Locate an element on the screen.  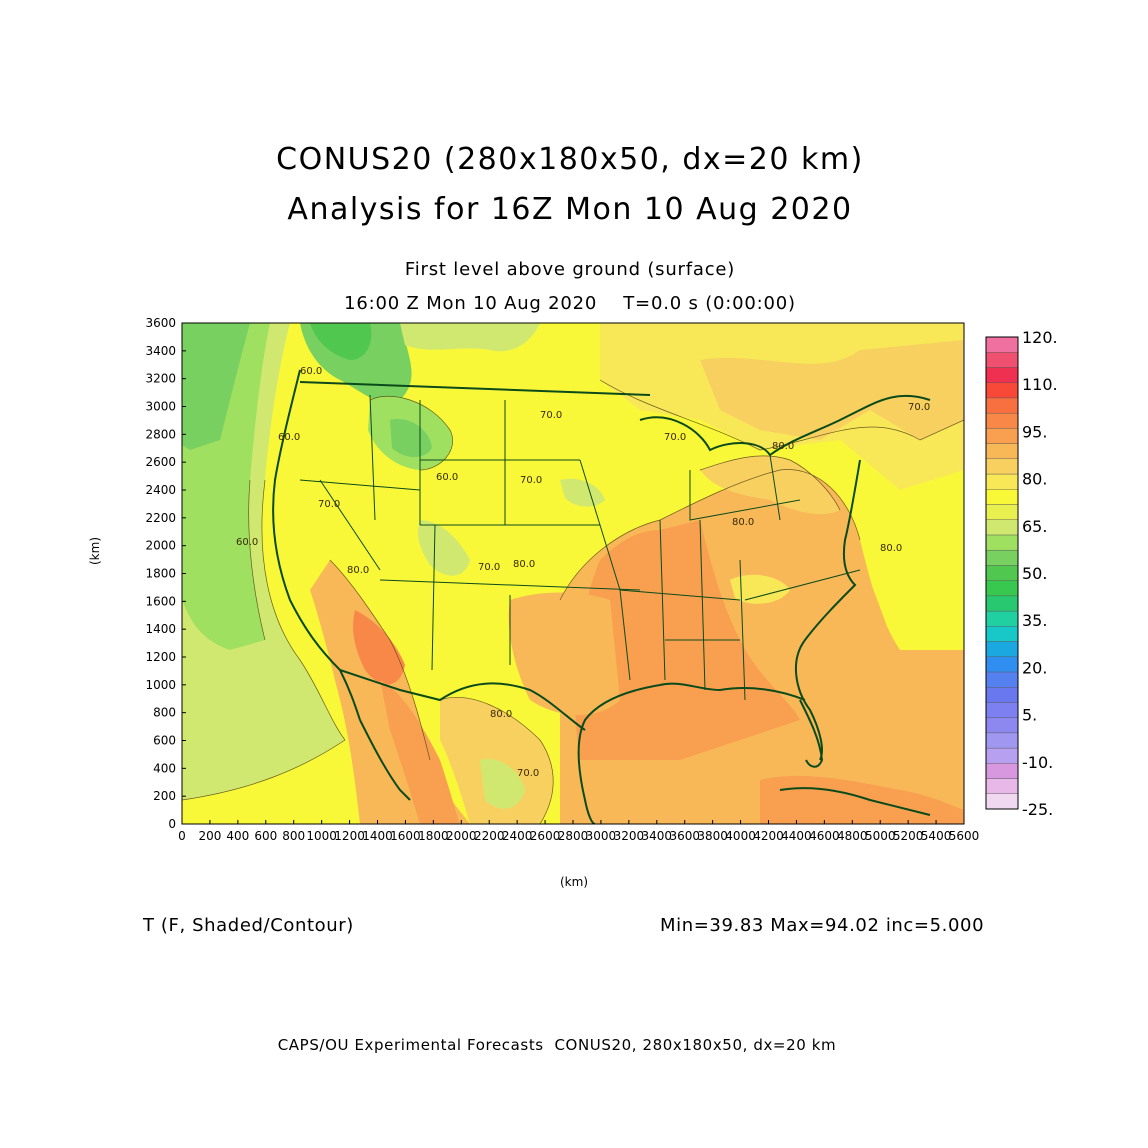
colorbar-label: 95. is located at coordinates (1034, 431).